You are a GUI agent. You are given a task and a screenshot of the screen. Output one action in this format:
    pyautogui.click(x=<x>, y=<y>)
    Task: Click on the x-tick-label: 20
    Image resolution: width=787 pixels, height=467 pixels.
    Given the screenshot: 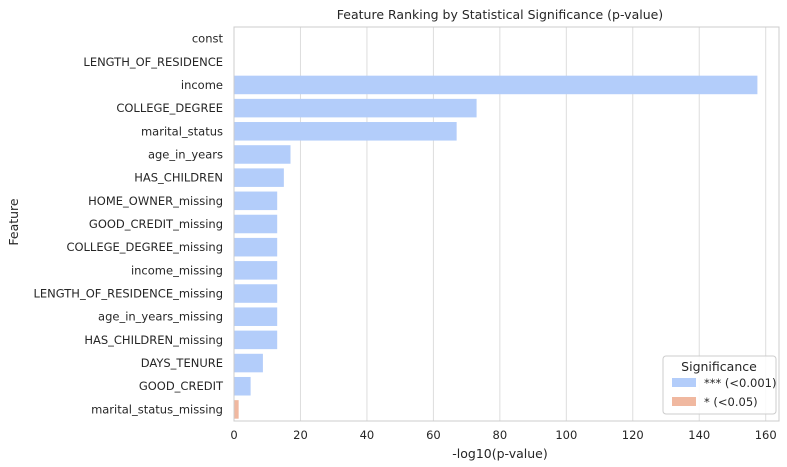 What is the action you would take?
    pyautogui.click(x=300, y=435)
    